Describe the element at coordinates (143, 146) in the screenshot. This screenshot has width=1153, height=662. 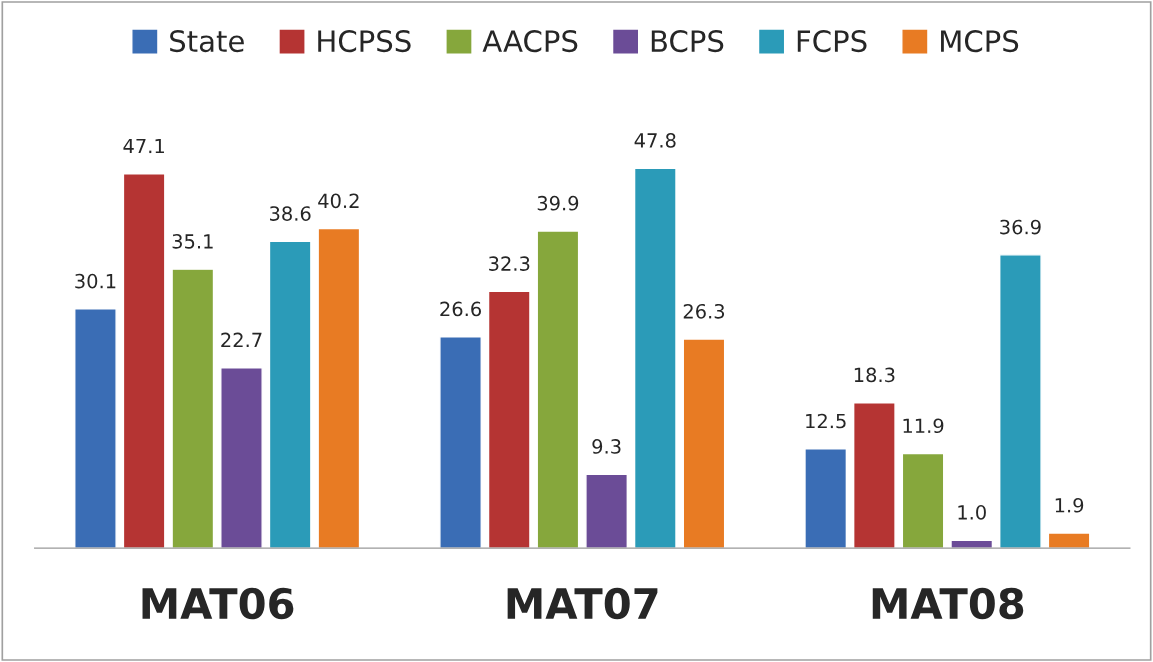
I see `data-label: 47.1` at that location.